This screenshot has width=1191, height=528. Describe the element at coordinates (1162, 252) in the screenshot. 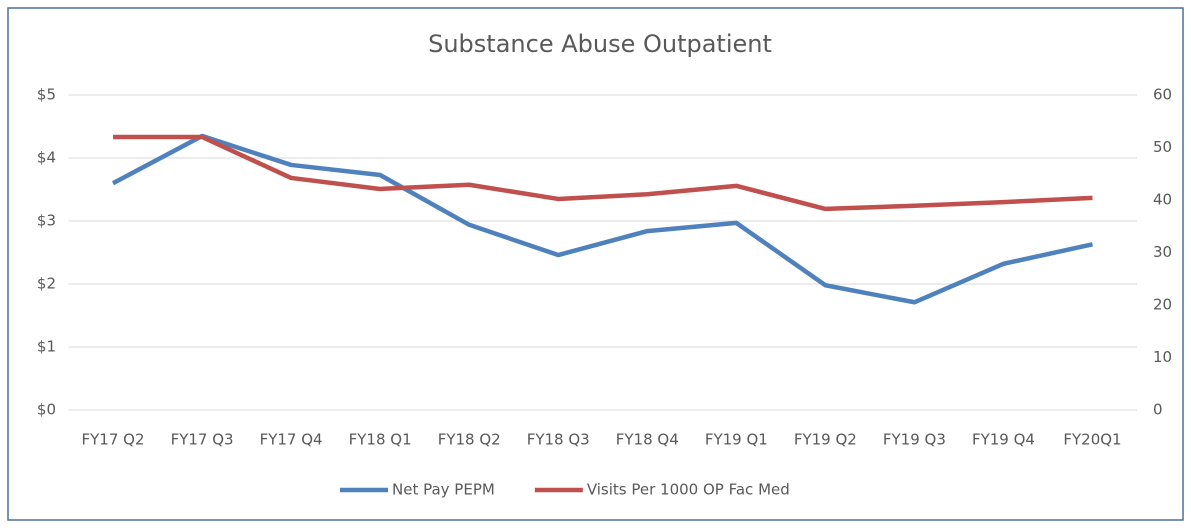

I see `y2-tick-label: 30` at that location.